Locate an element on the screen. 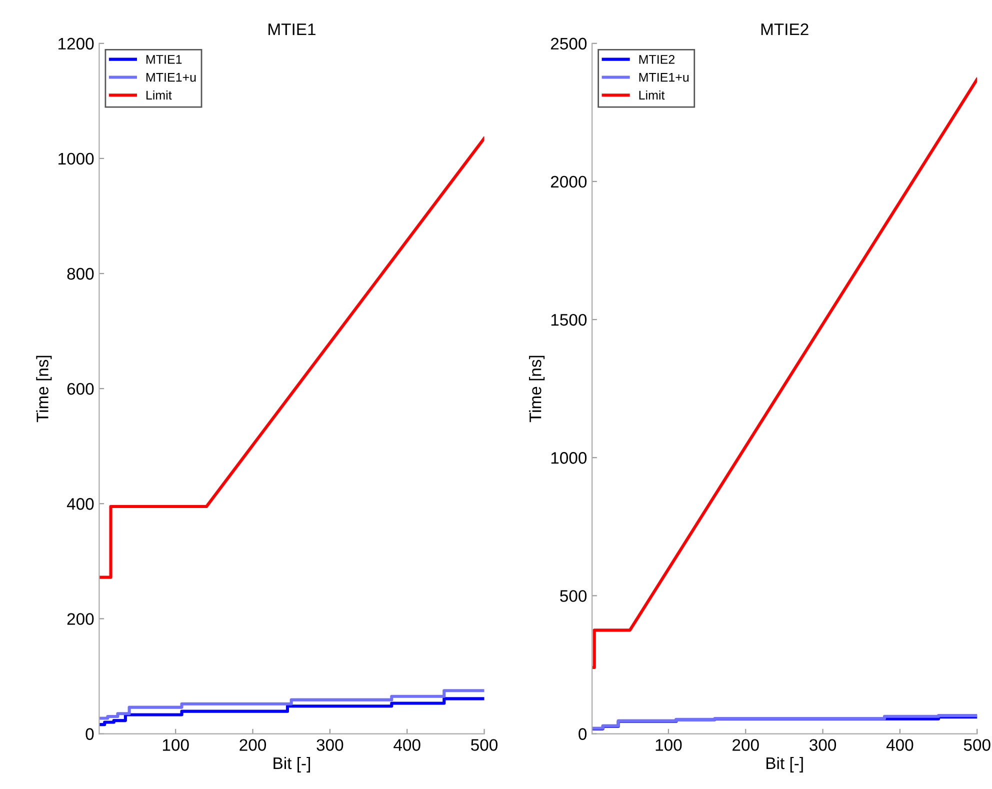 The image size is (992, 789). y-tick-label: 2500 is located at coordinates (568, 44).